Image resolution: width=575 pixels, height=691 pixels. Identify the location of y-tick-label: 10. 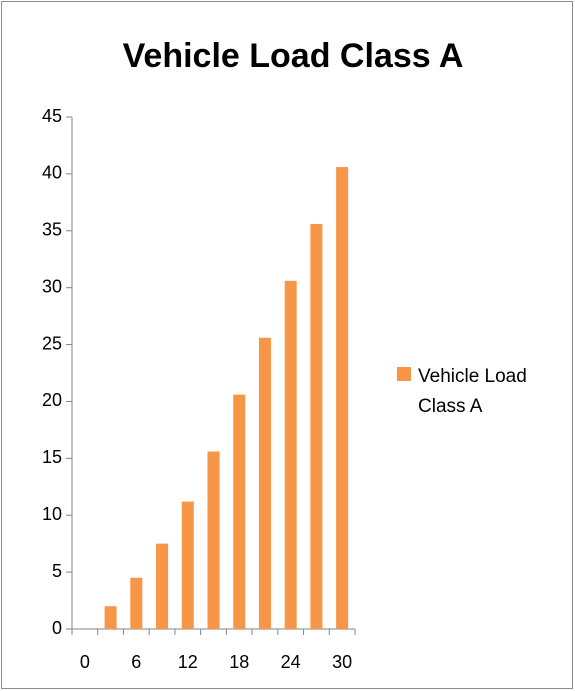
(52, 514).